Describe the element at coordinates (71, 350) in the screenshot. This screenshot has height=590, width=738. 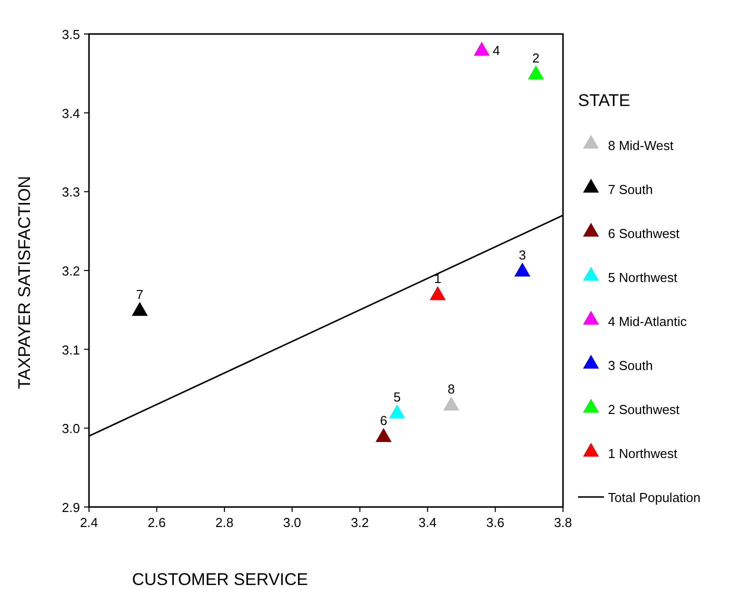
I see `y-tick-label: 3.1` at that location.